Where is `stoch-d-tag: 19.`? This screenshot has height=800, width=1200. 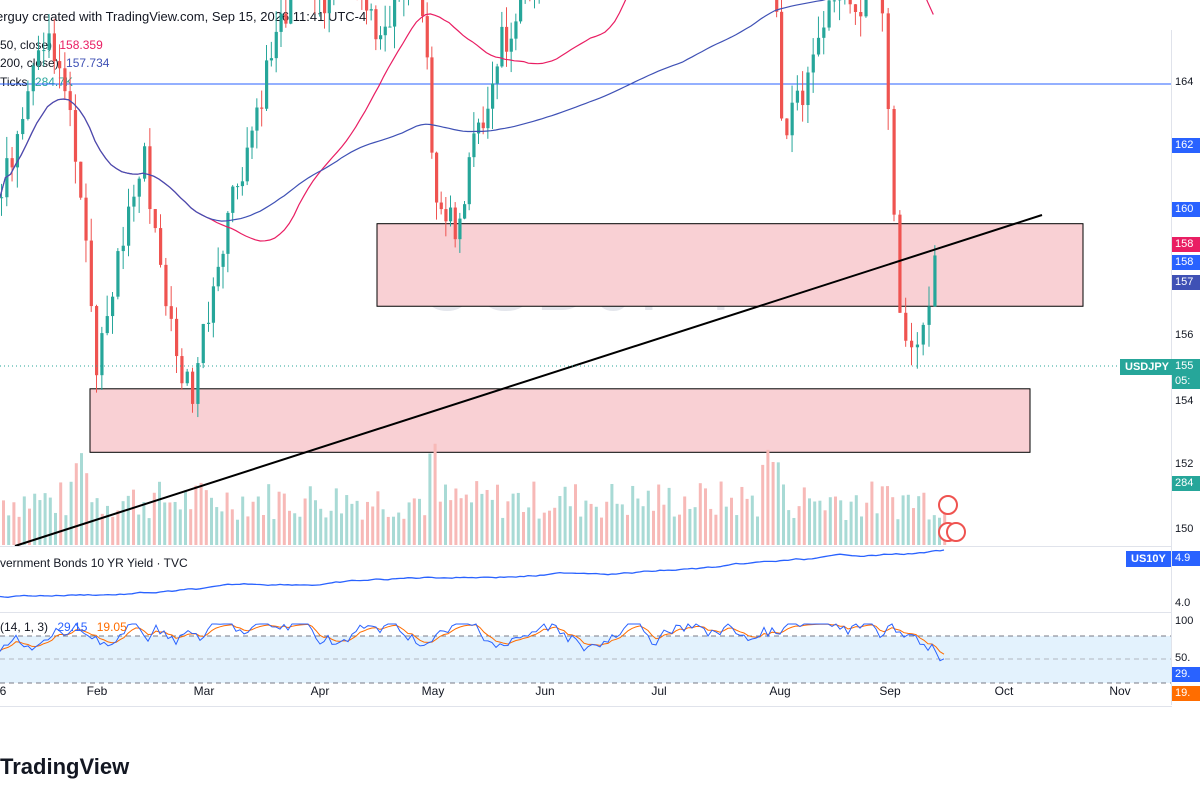
stoch-d-tag: 19. is located at coordinates (1186, 693).